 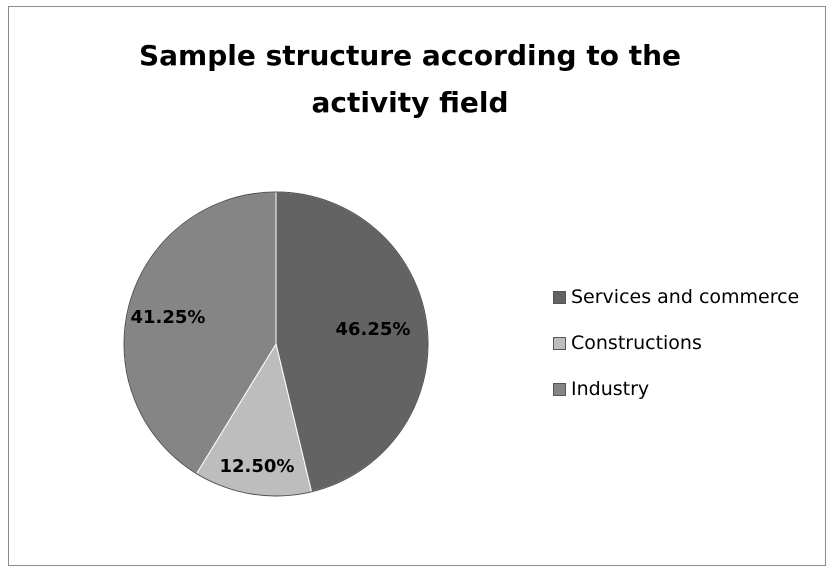 I want to click on legend-label-industry: Industry, so click(x=610, y=389).